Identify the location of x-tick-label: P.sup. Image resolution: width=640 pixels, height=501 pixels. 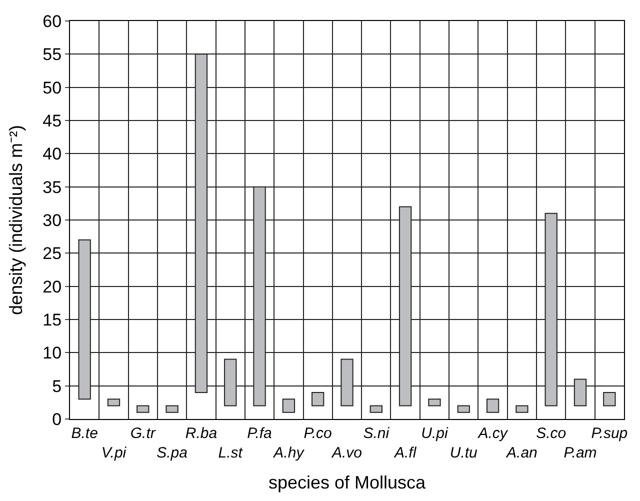
(609, 433).